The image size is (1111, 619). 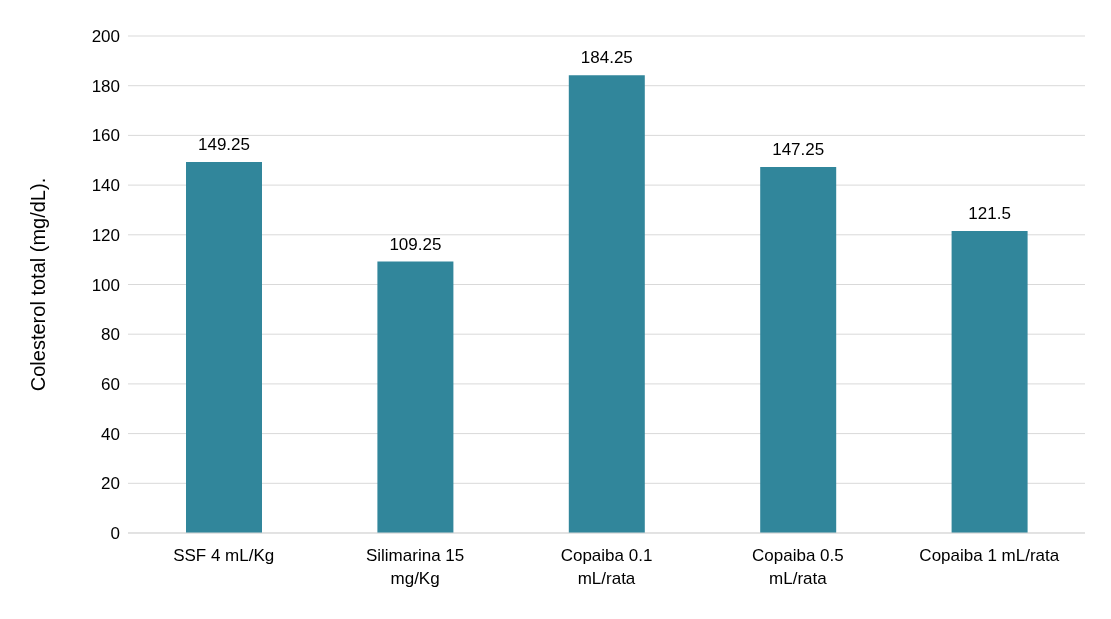 What do you see at coordinates (105, 186) in the screenshot?
I see `y-tick-label: 140` at bounding box center [105, 186].